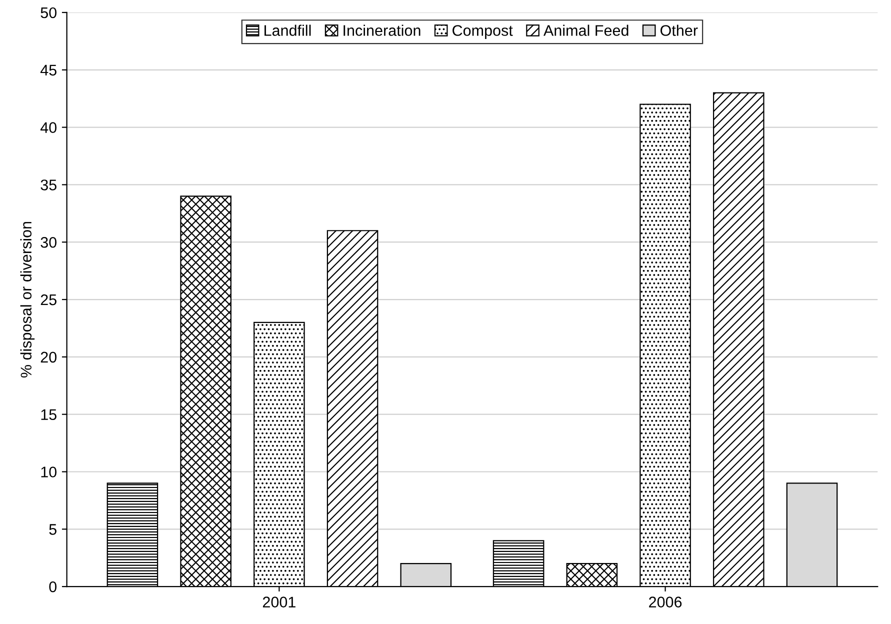  Describe the element at coordinates (48, 357) in the screenshot. I see `y-tick-label: 20` at that location.